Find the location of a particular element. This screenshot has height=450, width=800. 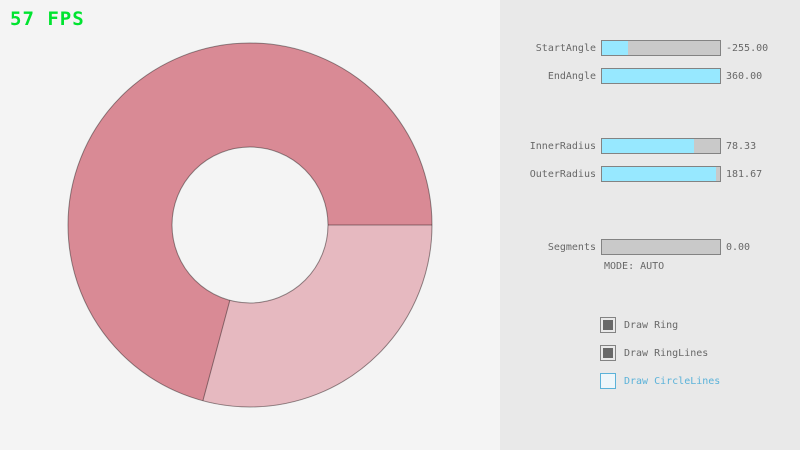

startangle-slider-fill is located at coordinates (615, 48).